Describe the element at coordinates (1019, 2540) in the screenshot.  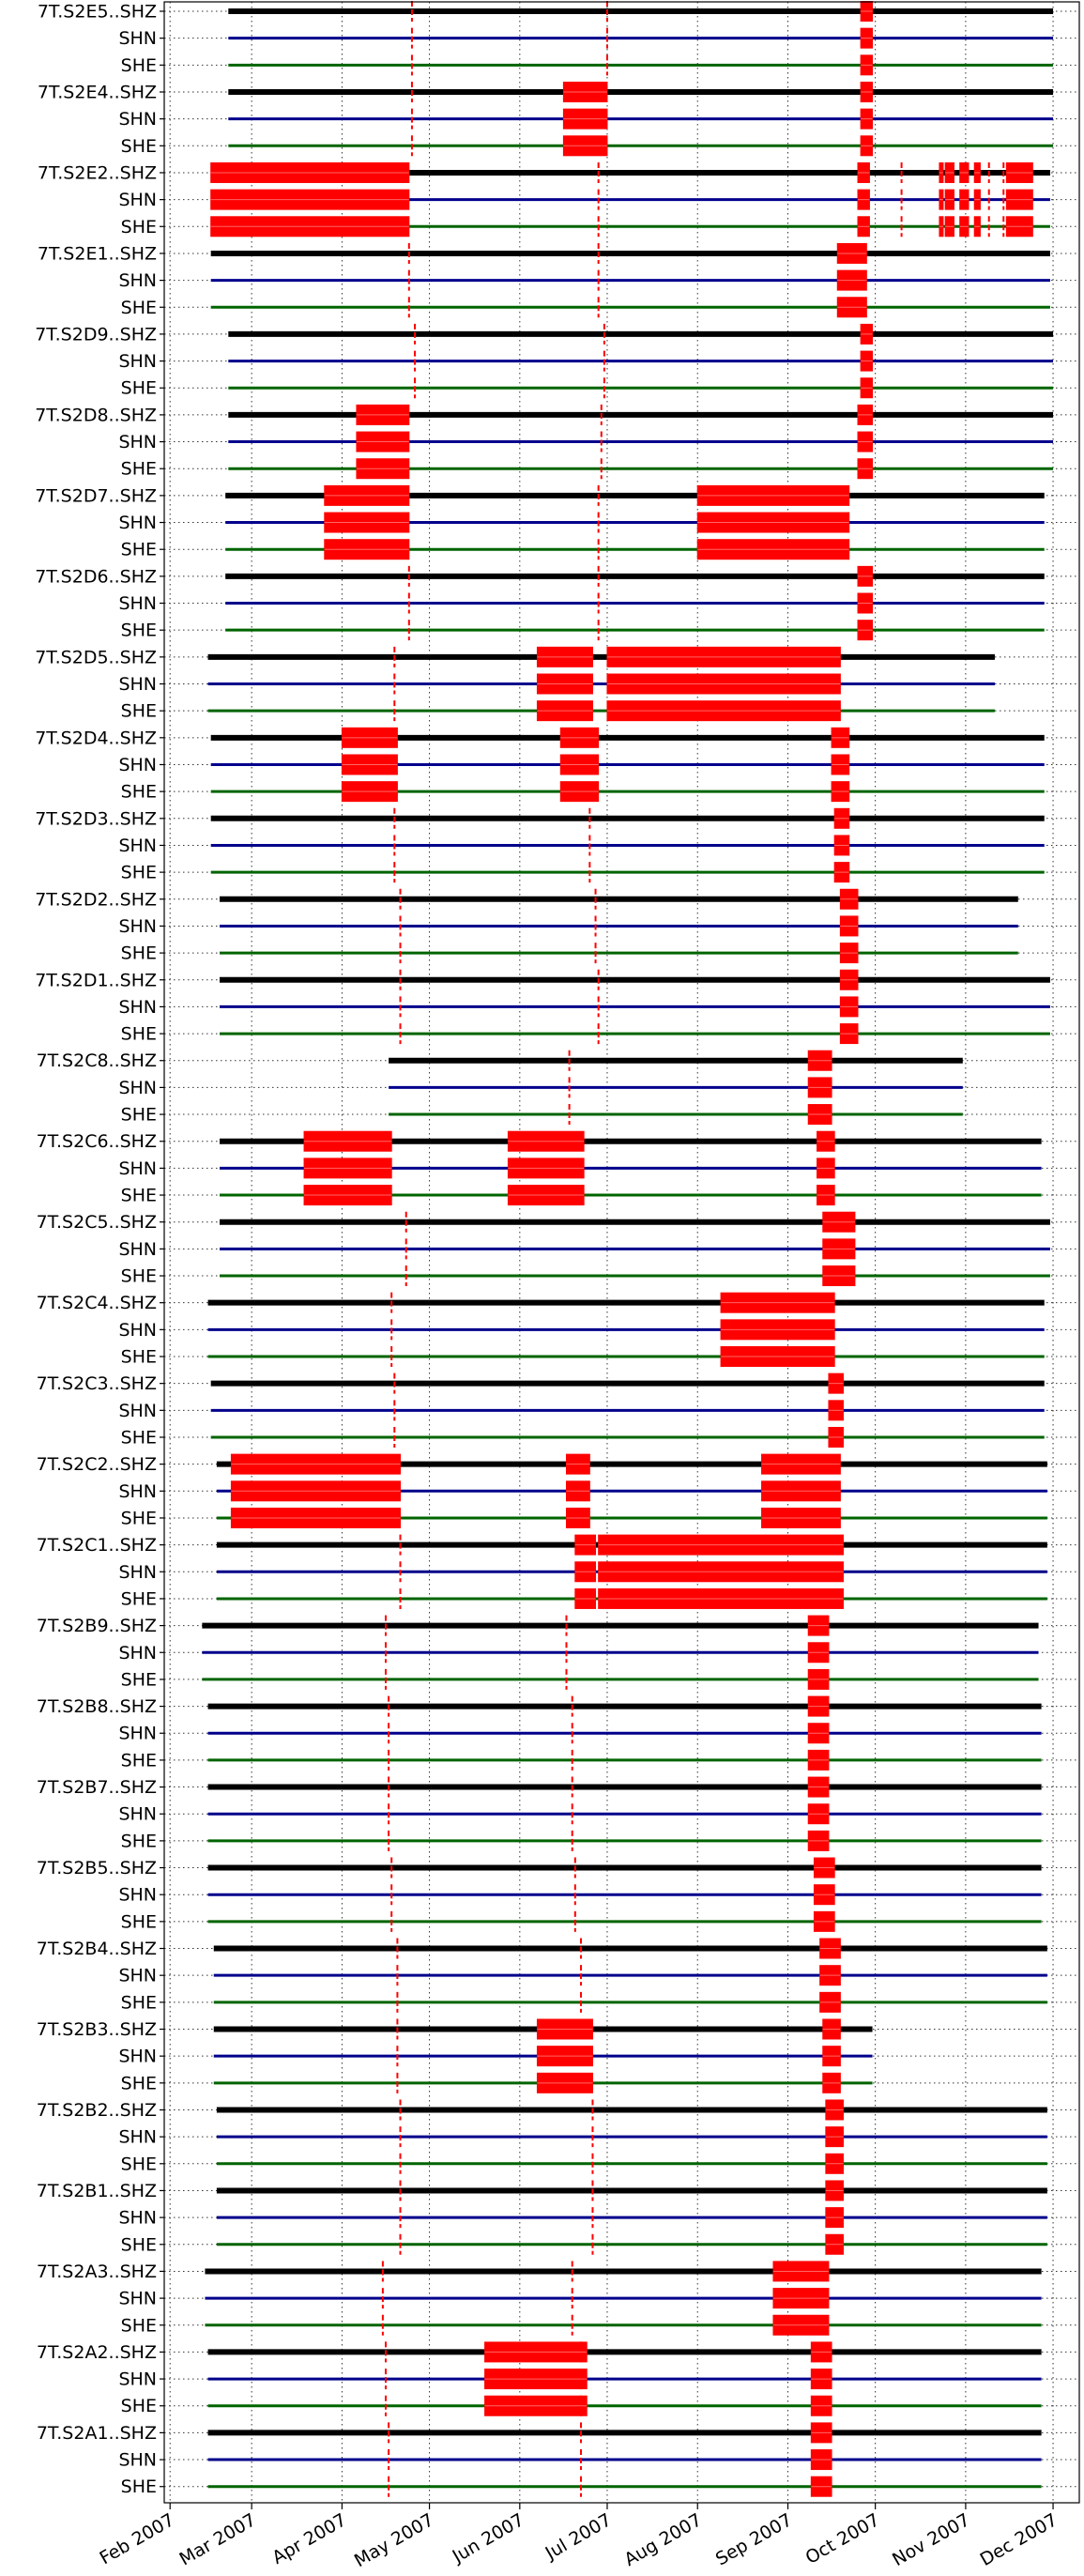
I see `x-tick-label: Dec 2007` at that location.